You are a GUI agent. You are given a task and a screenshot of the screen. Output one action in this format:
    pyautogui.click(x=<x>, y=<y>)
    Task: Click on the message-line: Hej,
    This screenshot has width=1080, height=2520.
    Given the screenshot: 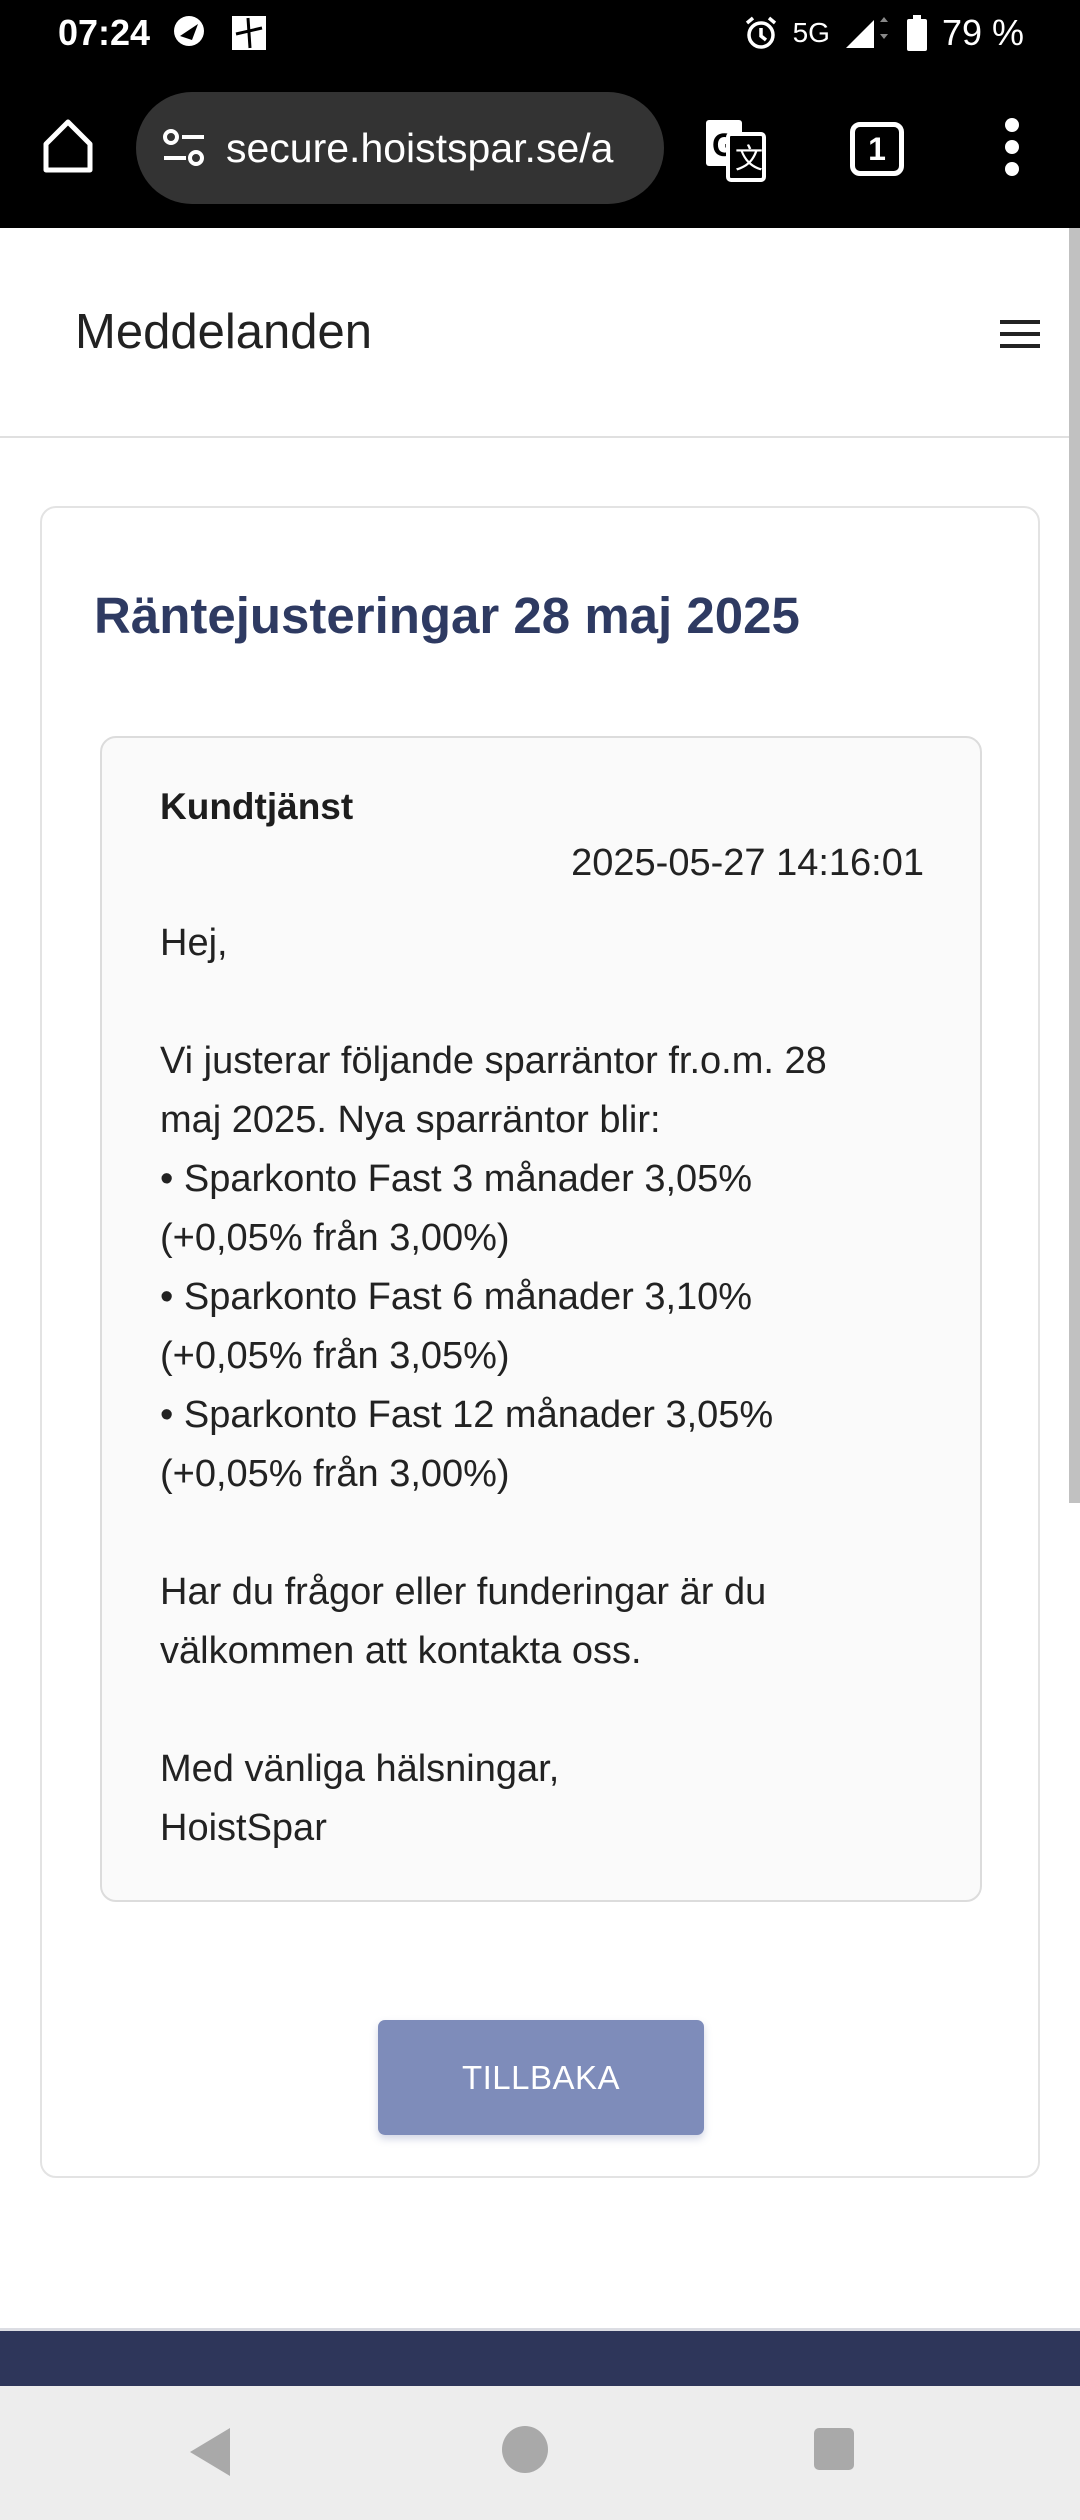 What is the action you would take?
    pyautogui.click(x=194, y=943)
    